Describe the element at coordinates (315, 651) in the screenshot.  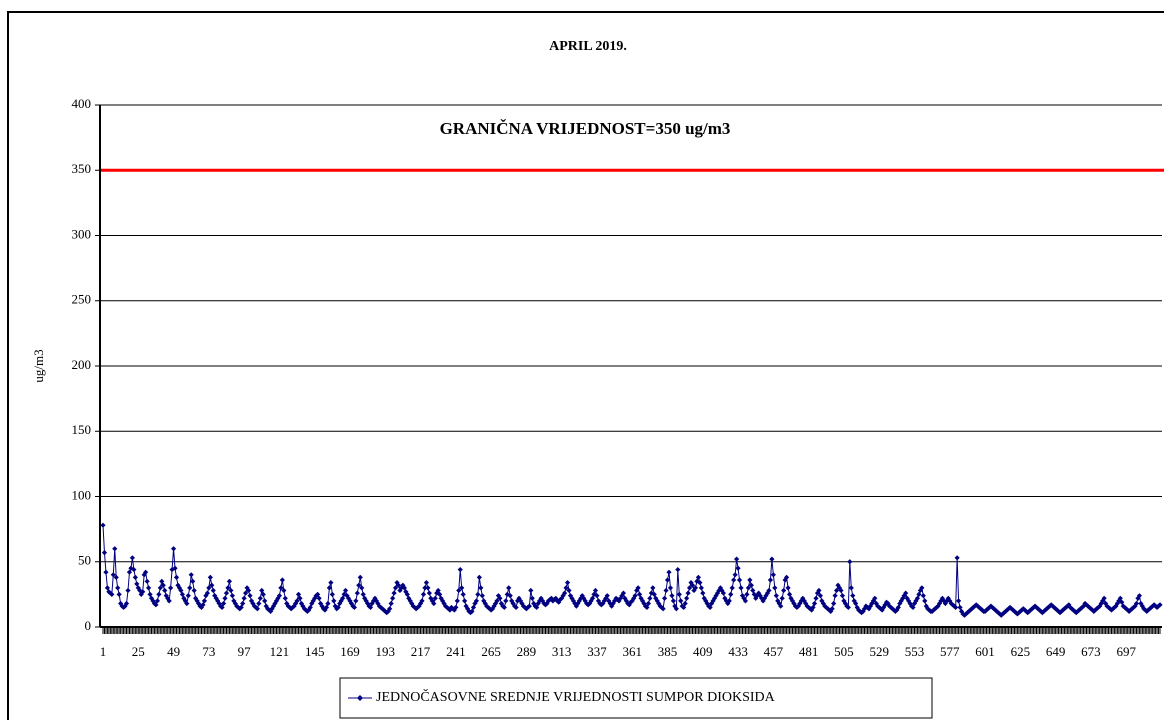
I see `x-tick-label: 145` at that location.